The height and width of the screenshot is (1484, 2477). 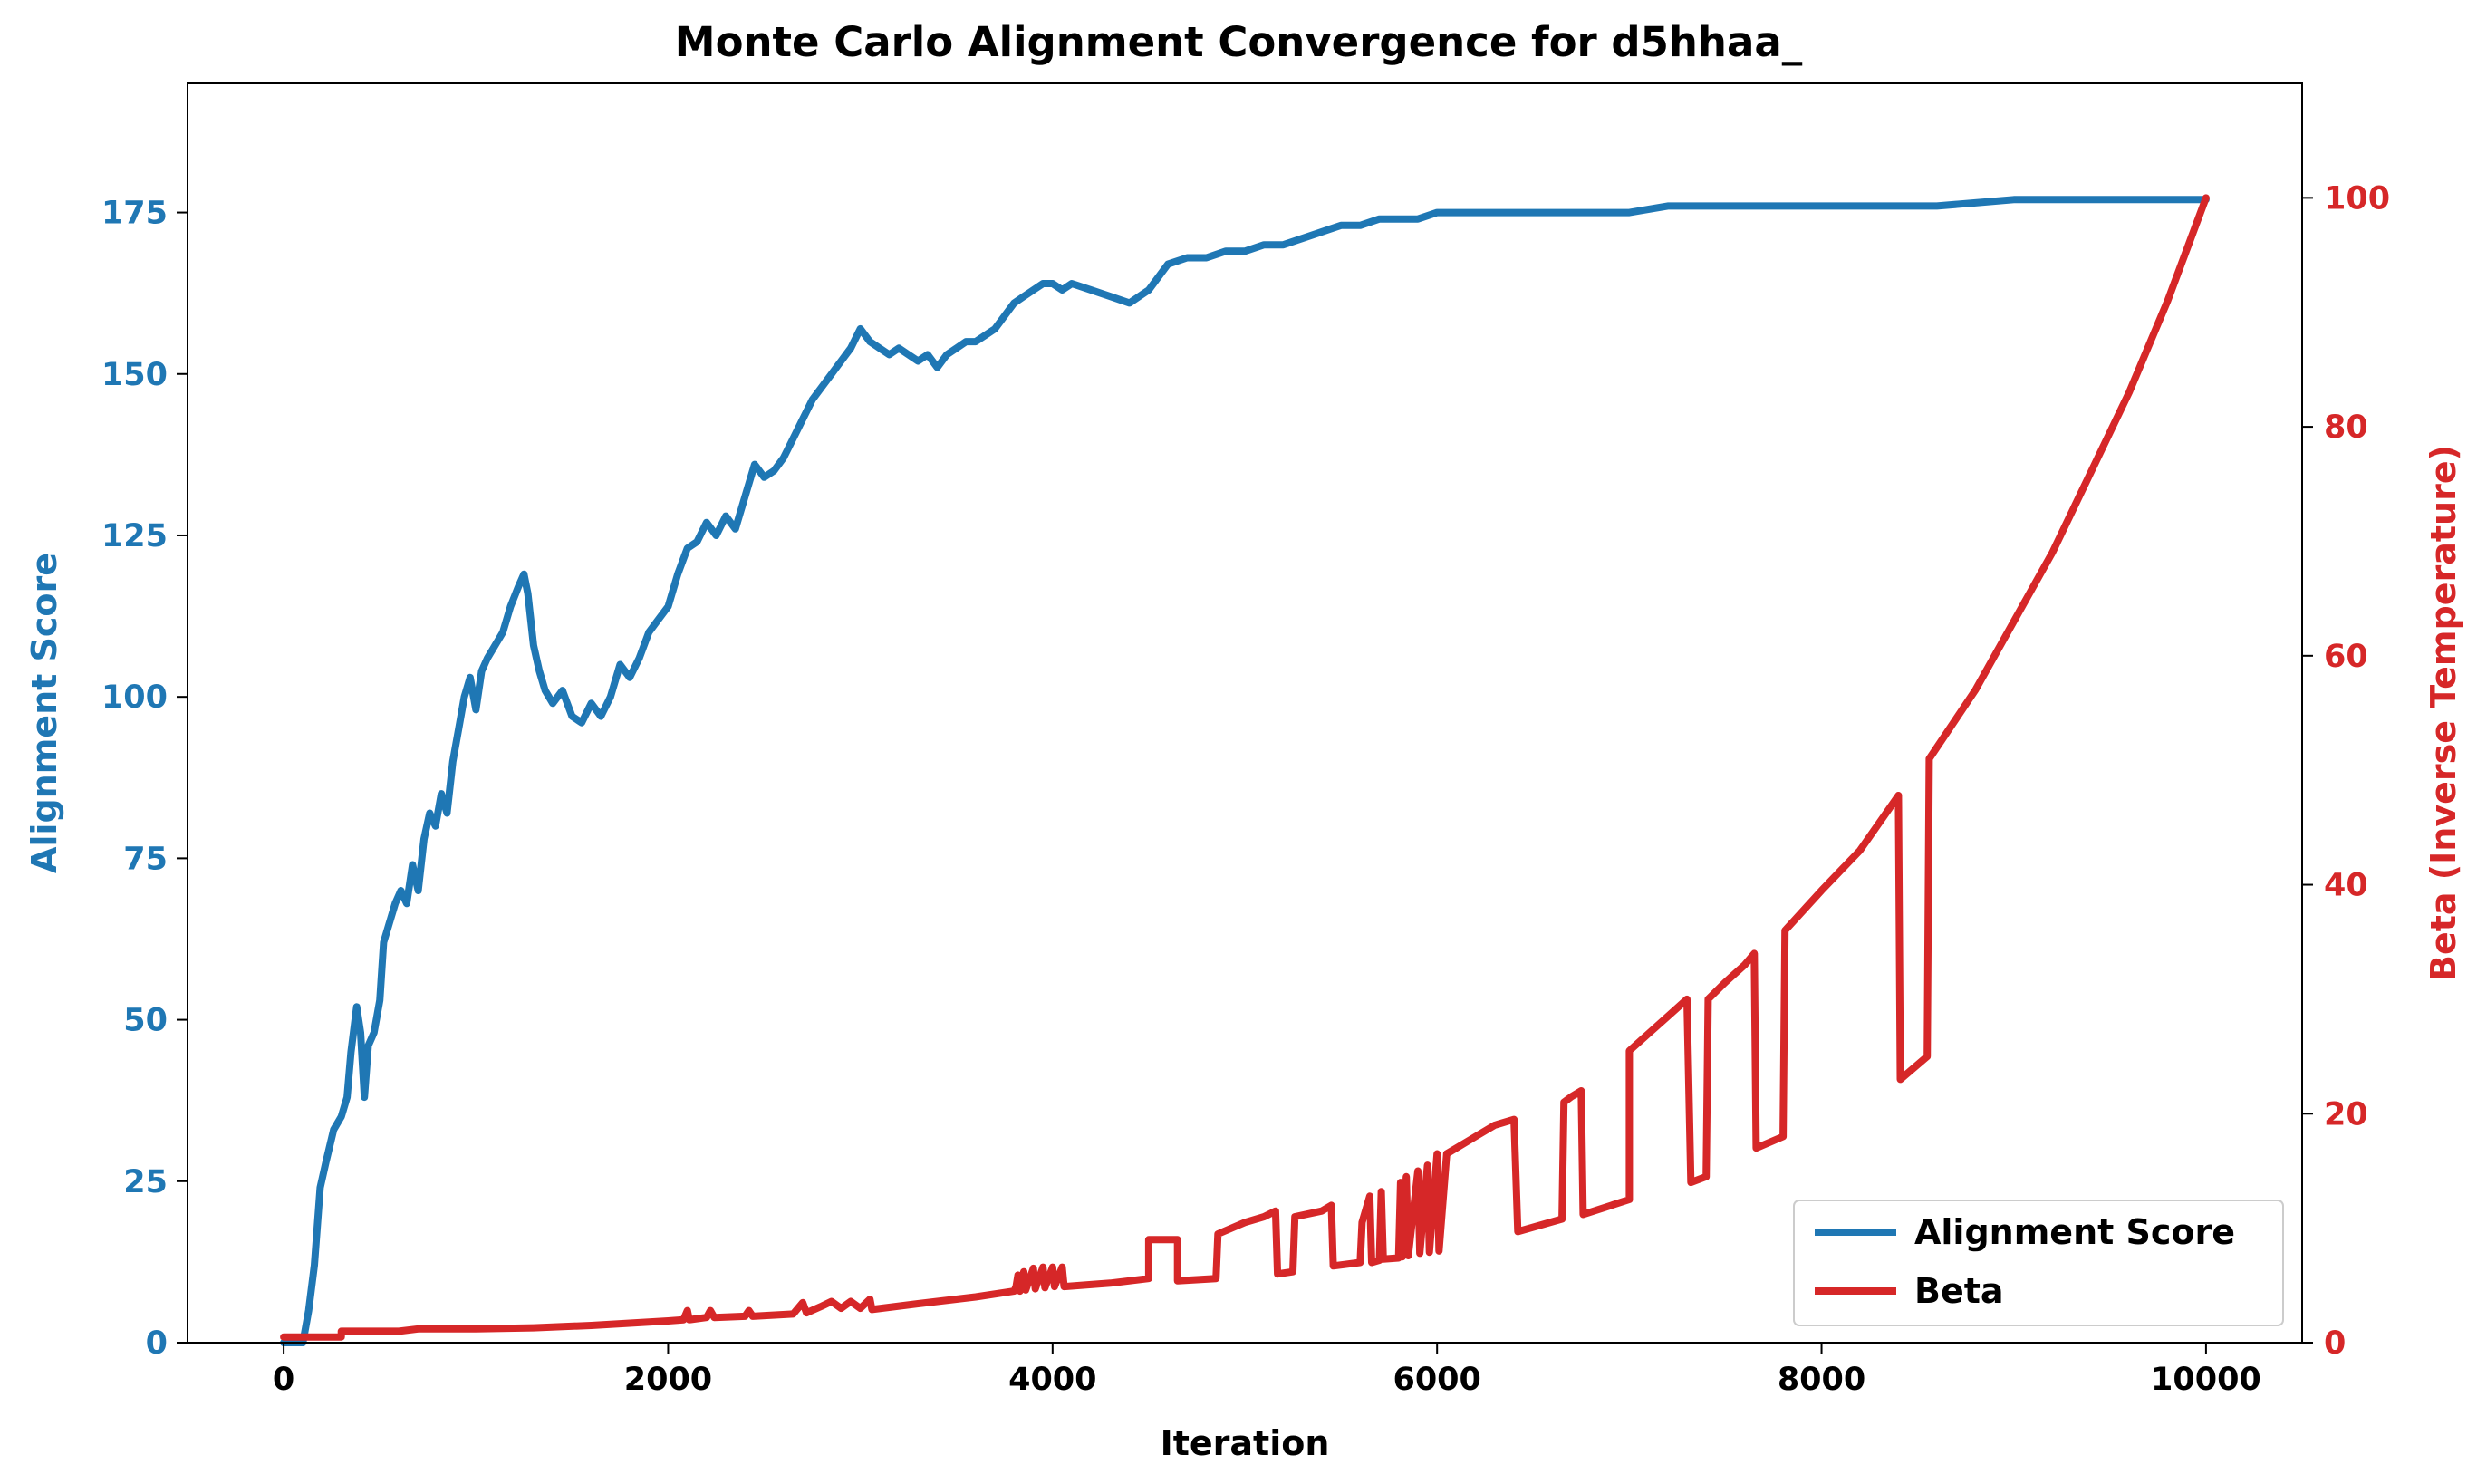 I want to click on legend-label-beta: Beta, so click(x=1959, y=1291).